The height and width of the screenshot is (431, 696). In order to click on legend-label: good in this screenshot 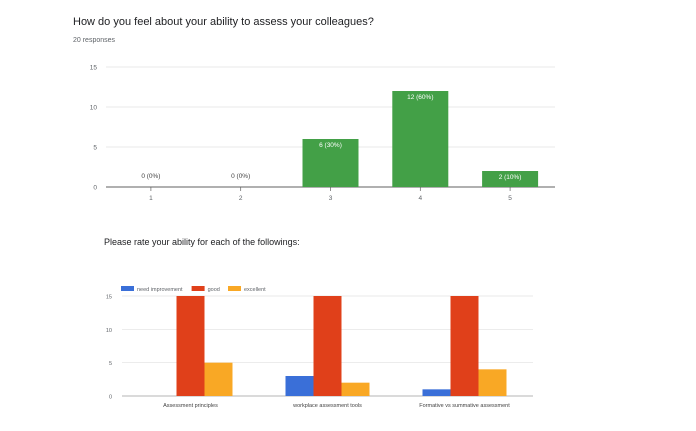, I will do `click(214, 290)`.